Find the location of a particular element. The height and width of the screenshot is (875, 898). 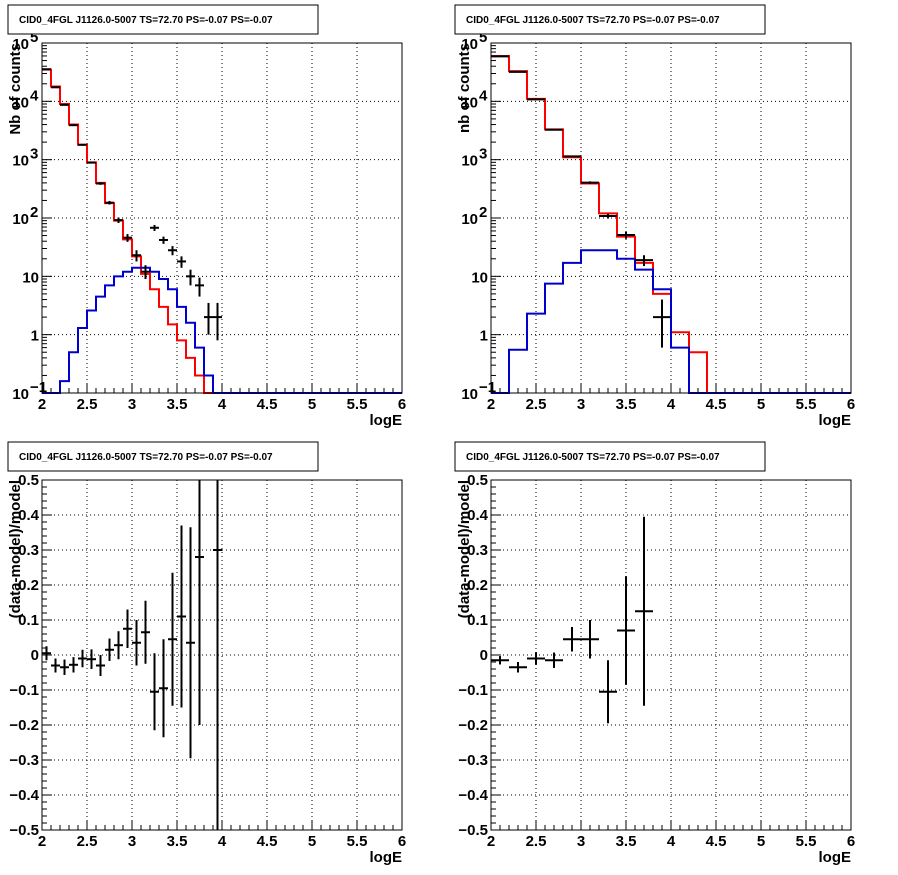

y-tick-label: 10 4 is located at coordinates (25, 99).